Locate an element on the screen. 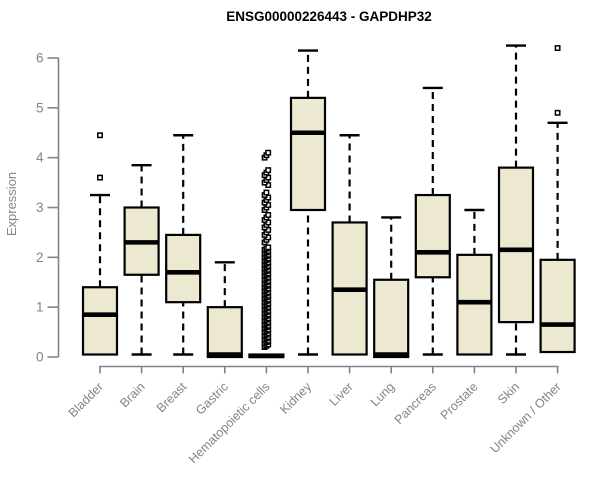 Image resolution: width=600 pixels, height=500 pixels. x-tick-label-prostate: Prostate is located at coordinates (459, 401).